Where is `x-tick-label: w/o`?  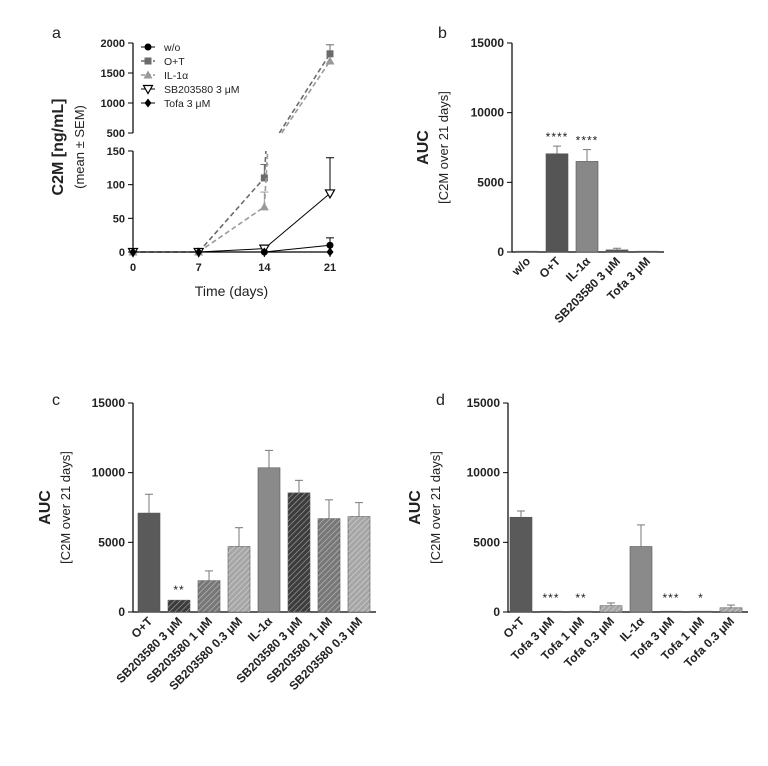
x-tick-label: w/o is located at coordinates (520, 266).